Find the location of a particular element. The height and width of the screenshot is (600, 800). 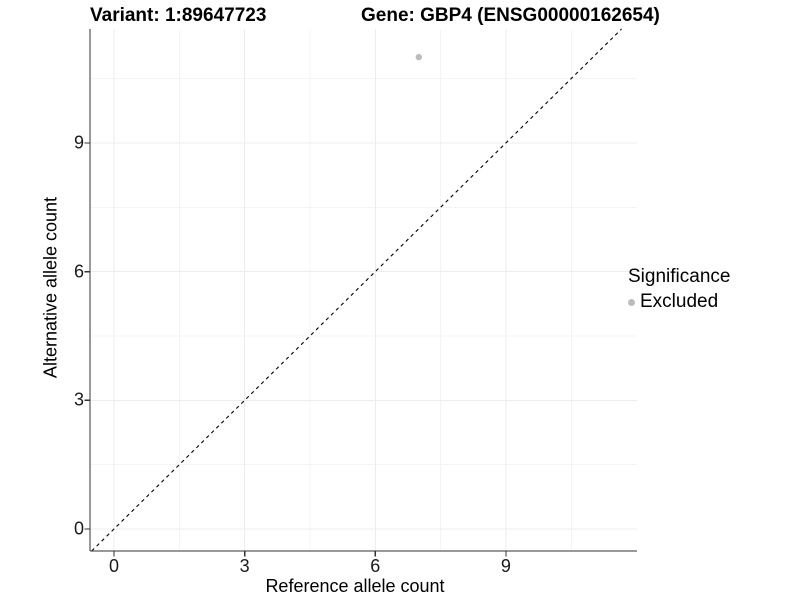

legend-entry-label: Excluded is located at coordinates (679, 301).